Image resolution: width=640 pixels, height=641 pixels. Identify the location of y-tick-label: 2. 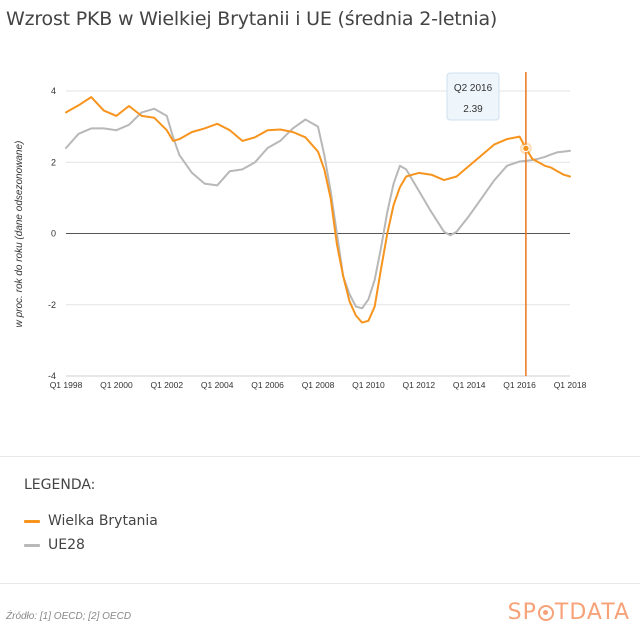
(53, 162).